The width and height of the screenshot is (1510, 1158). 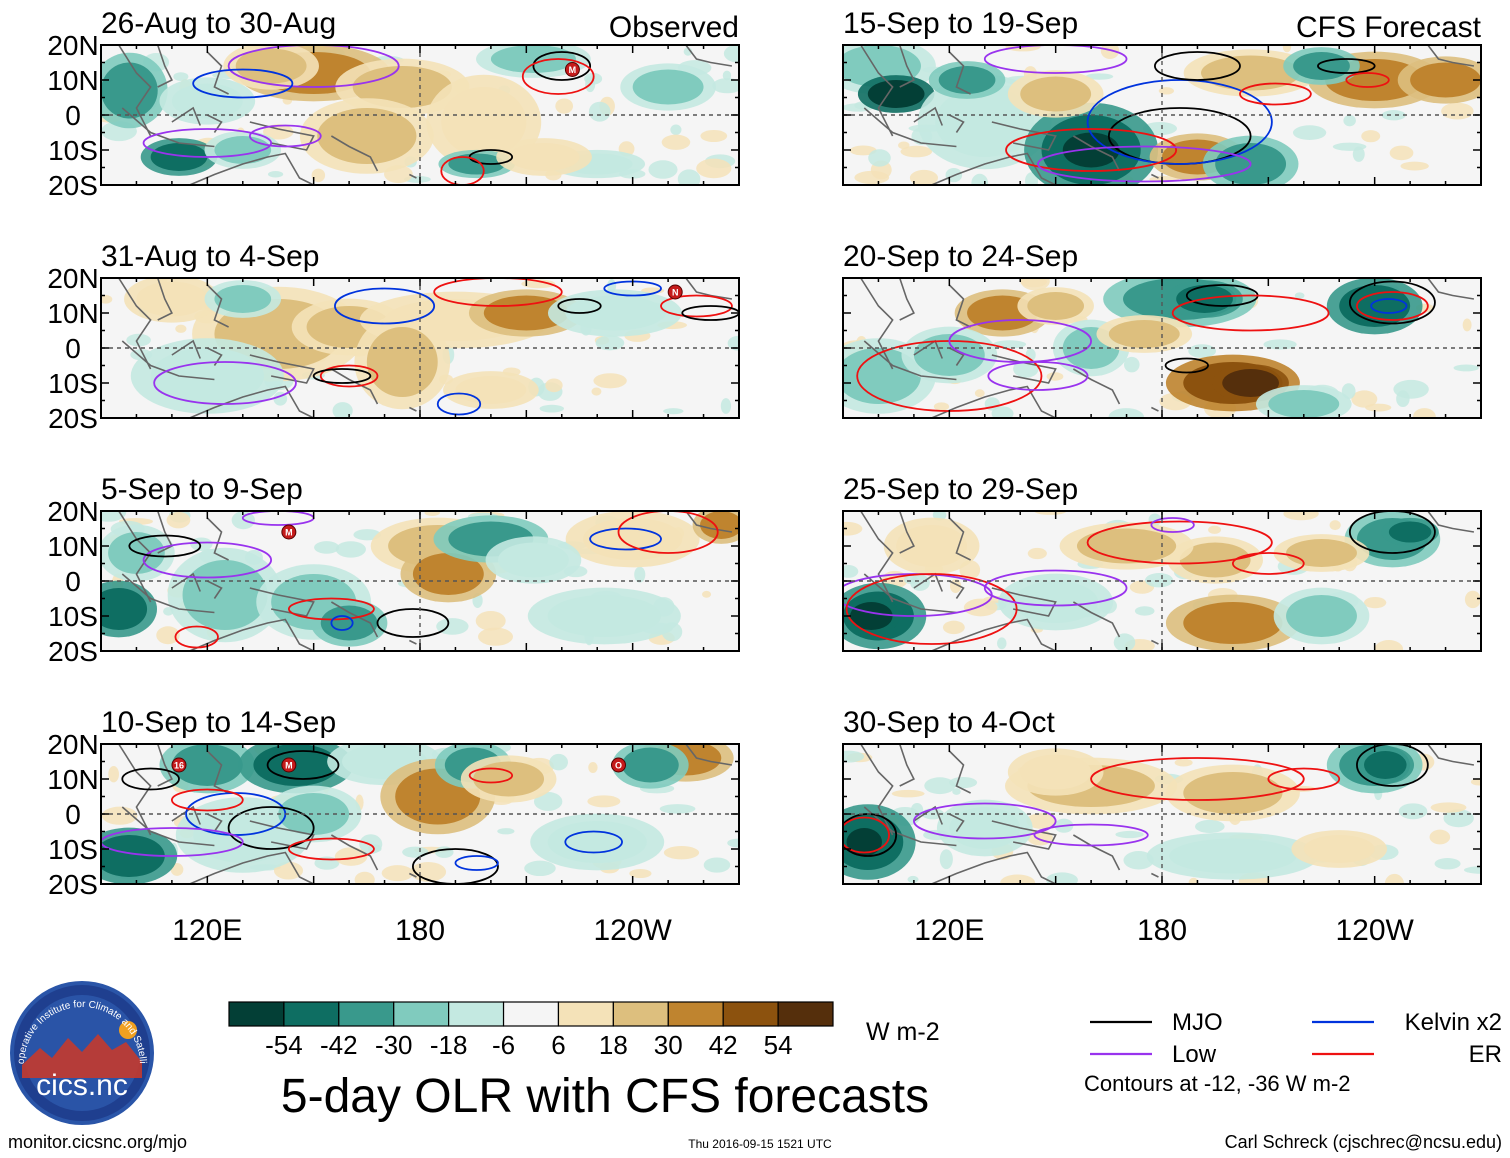 I want to click on y-tick-label: 20S, so click(x=73, y=651).